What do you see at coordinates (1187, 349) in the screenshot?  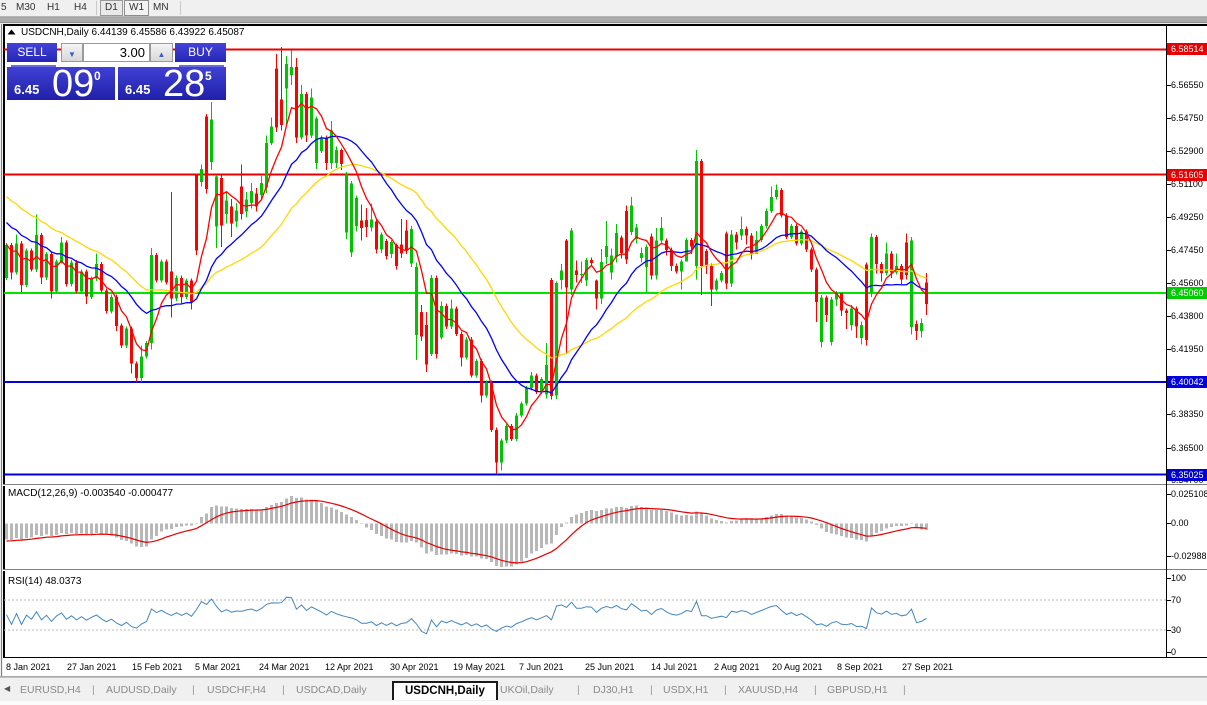 I see `svg-text: 6.41950` at bounding box center [1187, 349].